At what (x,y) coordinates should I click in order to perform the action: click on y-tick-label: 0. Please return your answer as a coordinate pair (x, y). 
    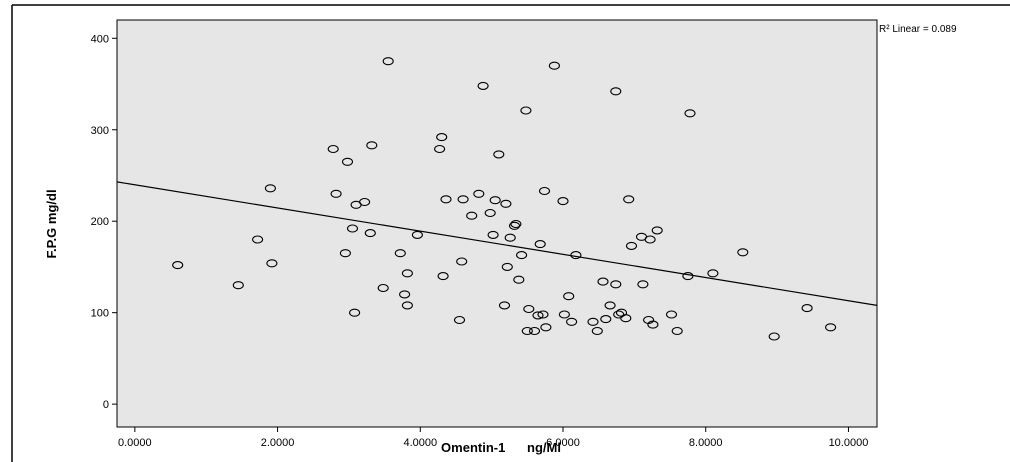
    Looking at the image, I should click on (106, 405).